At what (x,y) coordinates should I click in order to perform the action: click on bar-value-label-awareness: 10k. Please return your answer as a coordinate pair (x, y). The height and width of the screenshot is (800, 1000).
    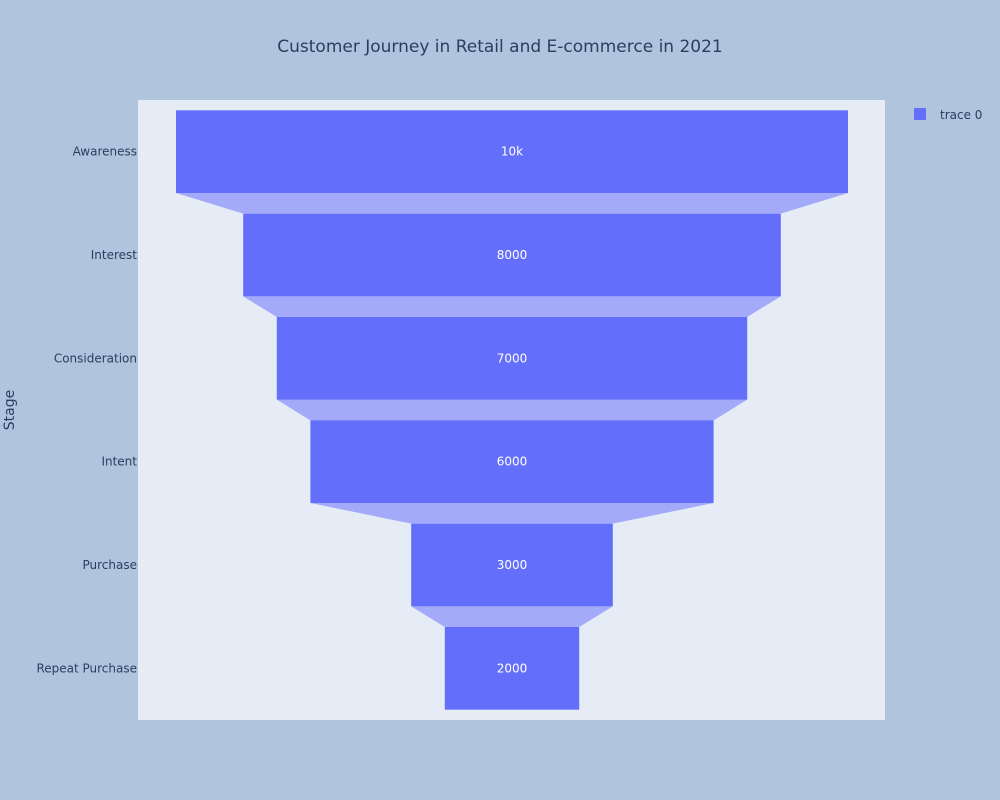
    Looking at the image, I should click on (512, 152).